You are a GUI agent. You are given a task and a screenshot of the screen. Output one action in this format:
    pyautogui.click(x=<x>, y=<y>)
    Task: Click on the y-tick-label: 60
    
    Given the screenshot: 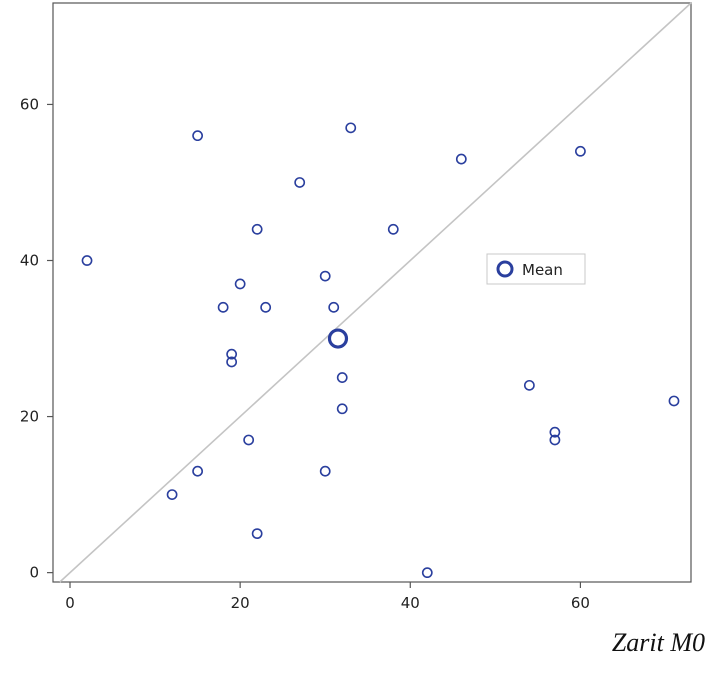 What is the action you would take?
    pyautogui.click(x=29, y=104)
    